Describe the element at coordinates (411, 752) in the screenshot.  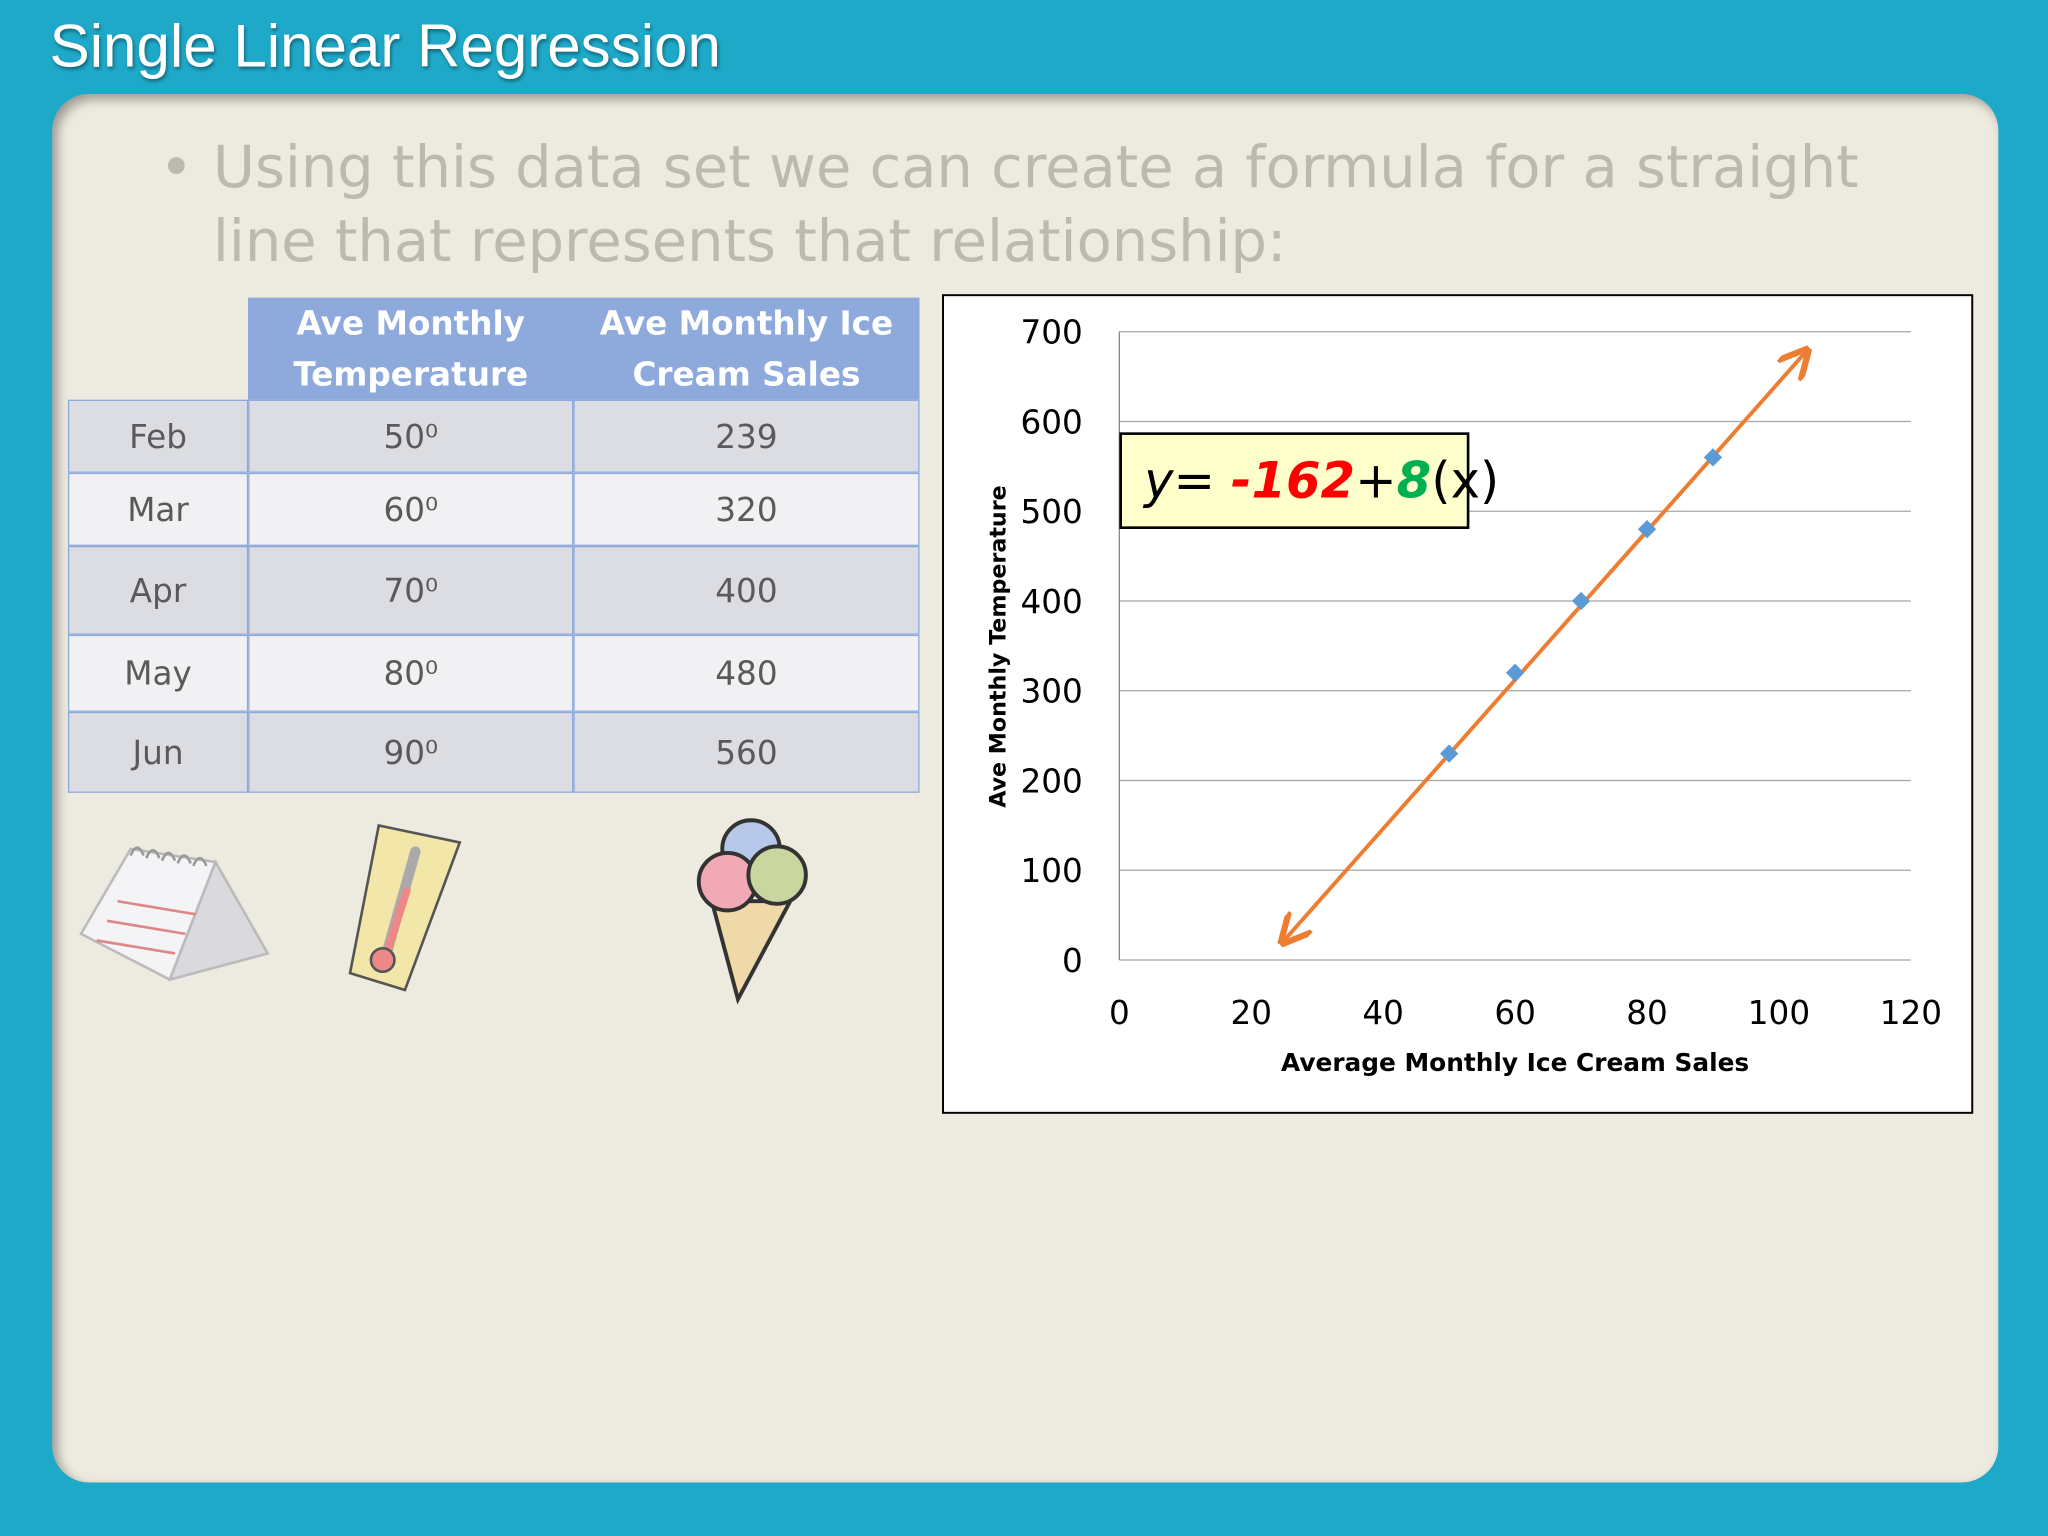
I see `table-cell: 90⁰` at that location.